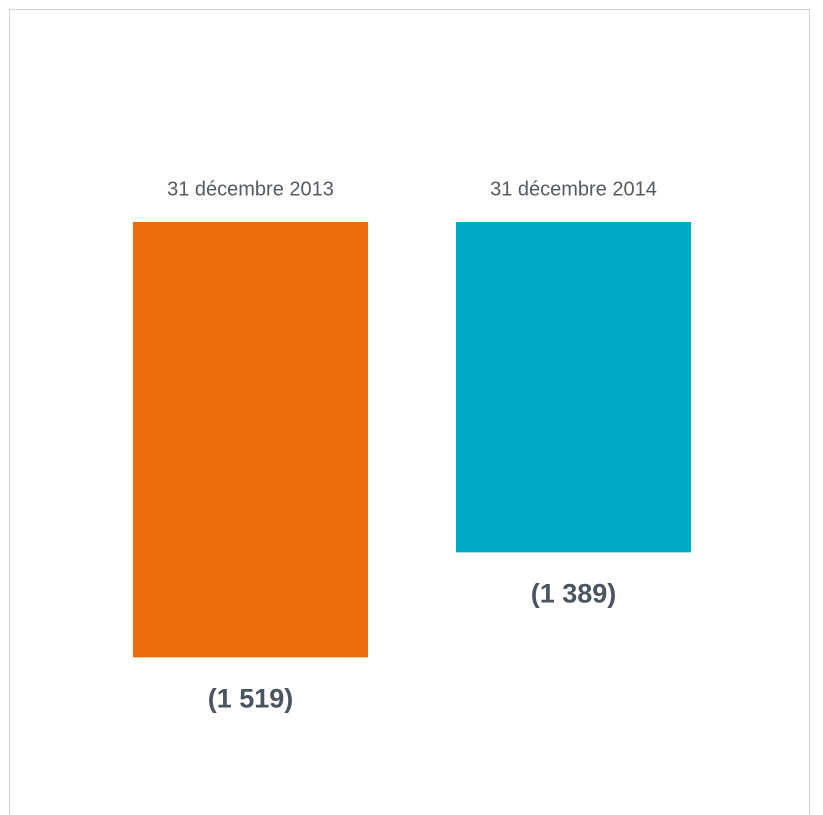 The height and width of the screenshot is (815, 823). Describe the element at coordinates (574, 593) in the screenshot. I see `value-label: (1 389)` at that location.